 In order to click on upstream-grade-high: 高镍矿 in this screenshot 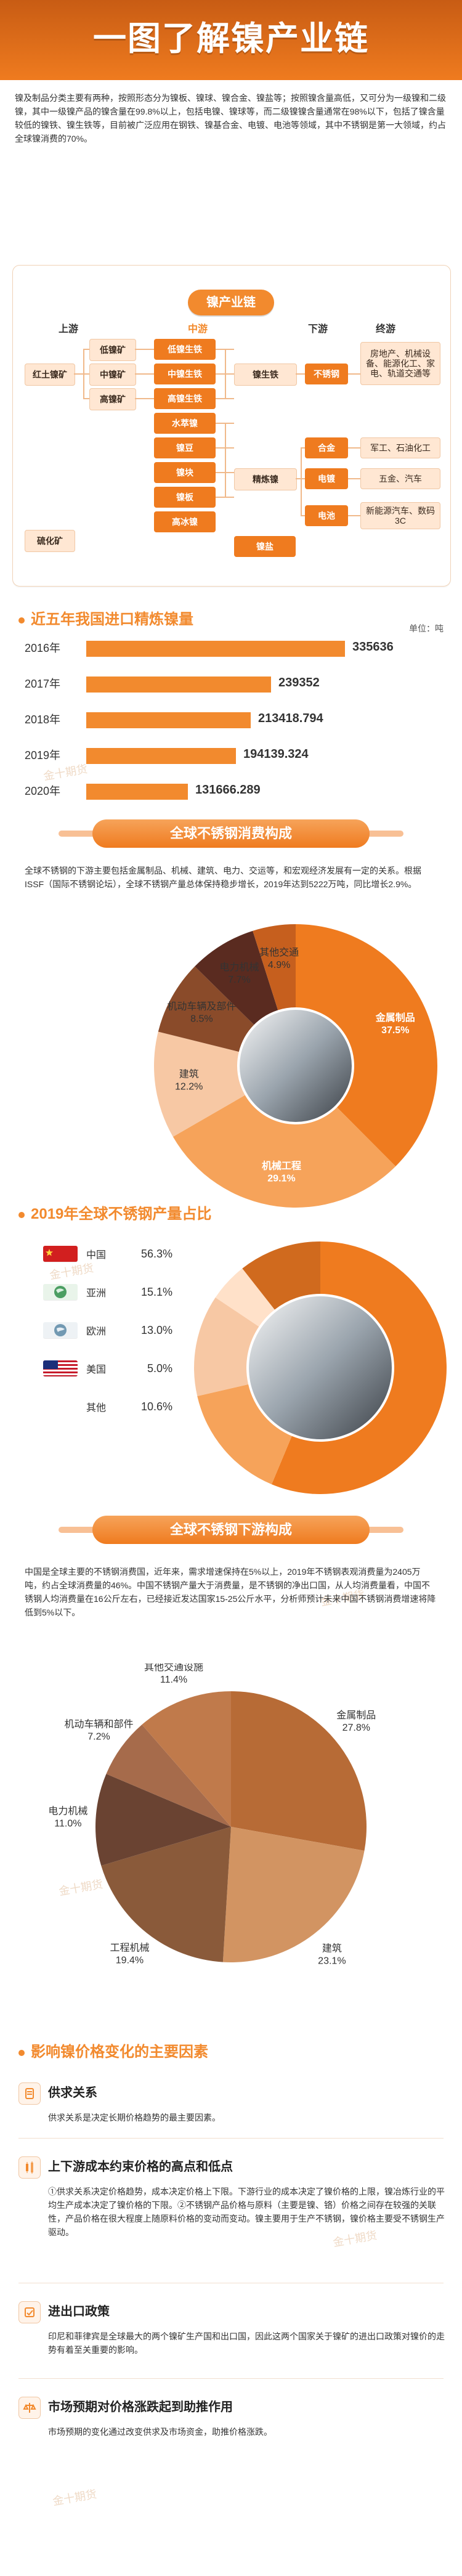, I will do `click(112, 399)`.